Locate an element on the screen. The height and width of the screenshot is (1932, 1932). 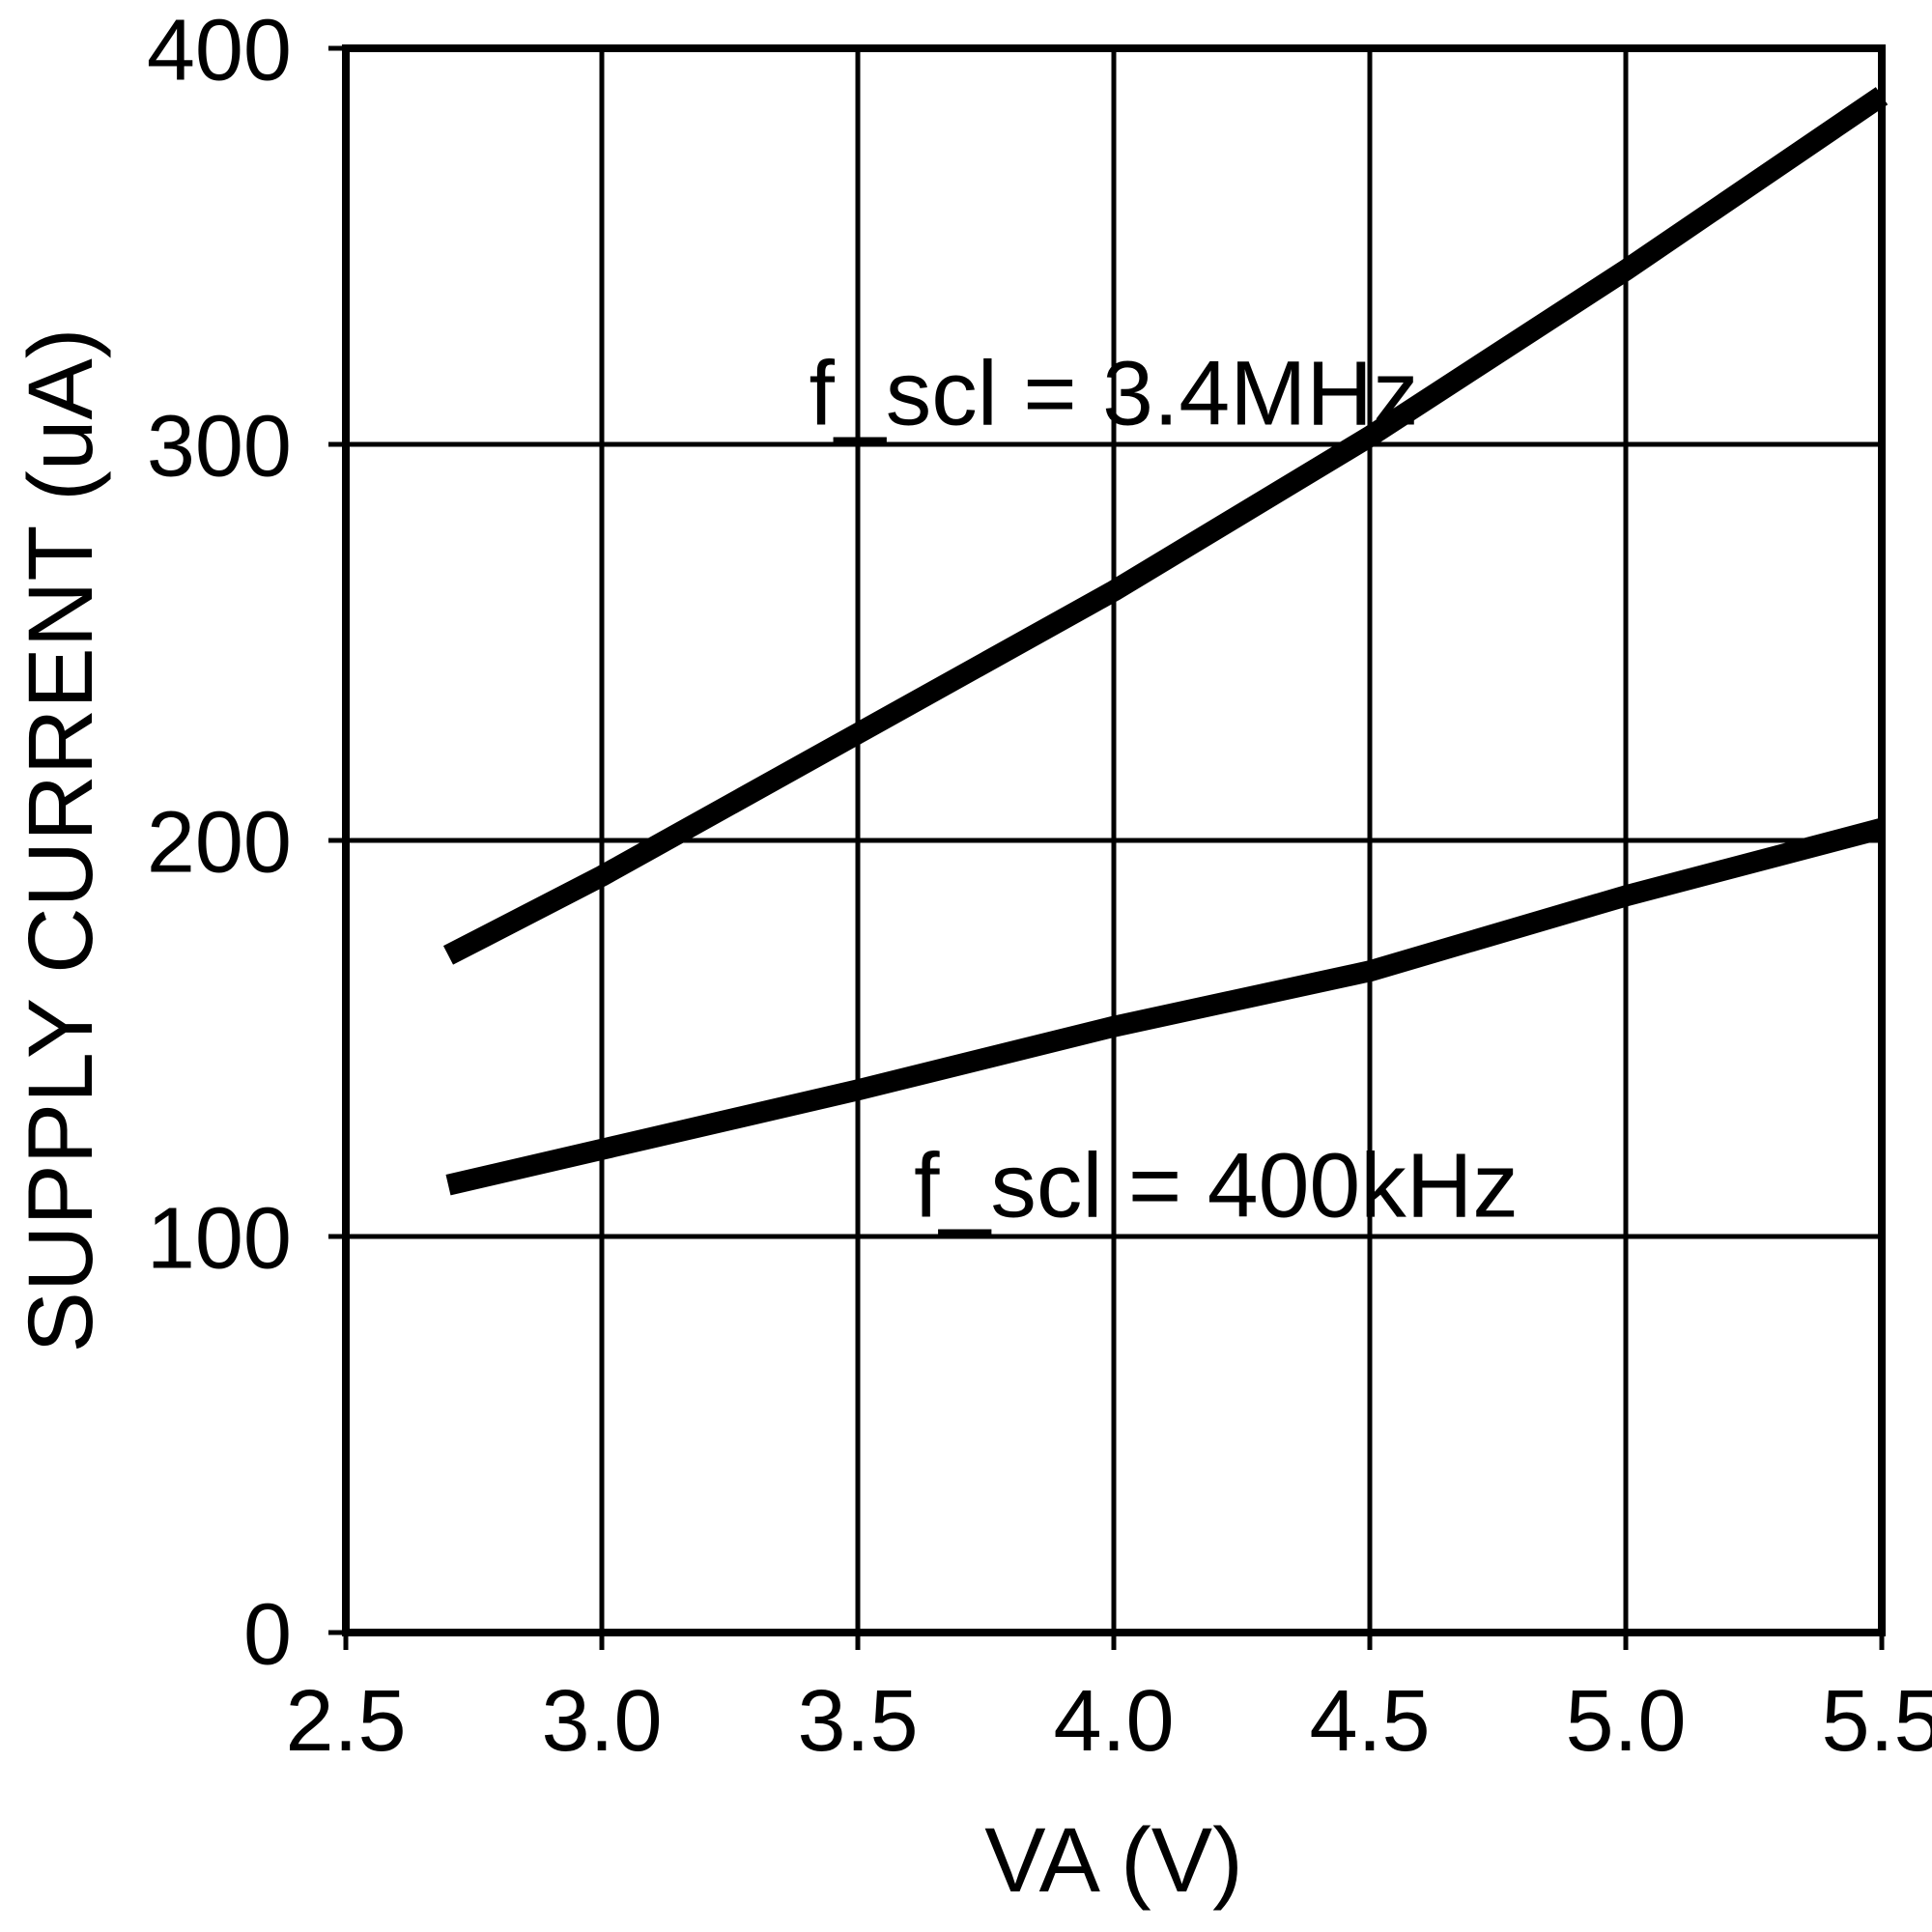
series-label-0: f_scl = 3.4MHz is located at coordinates (1114, 394).